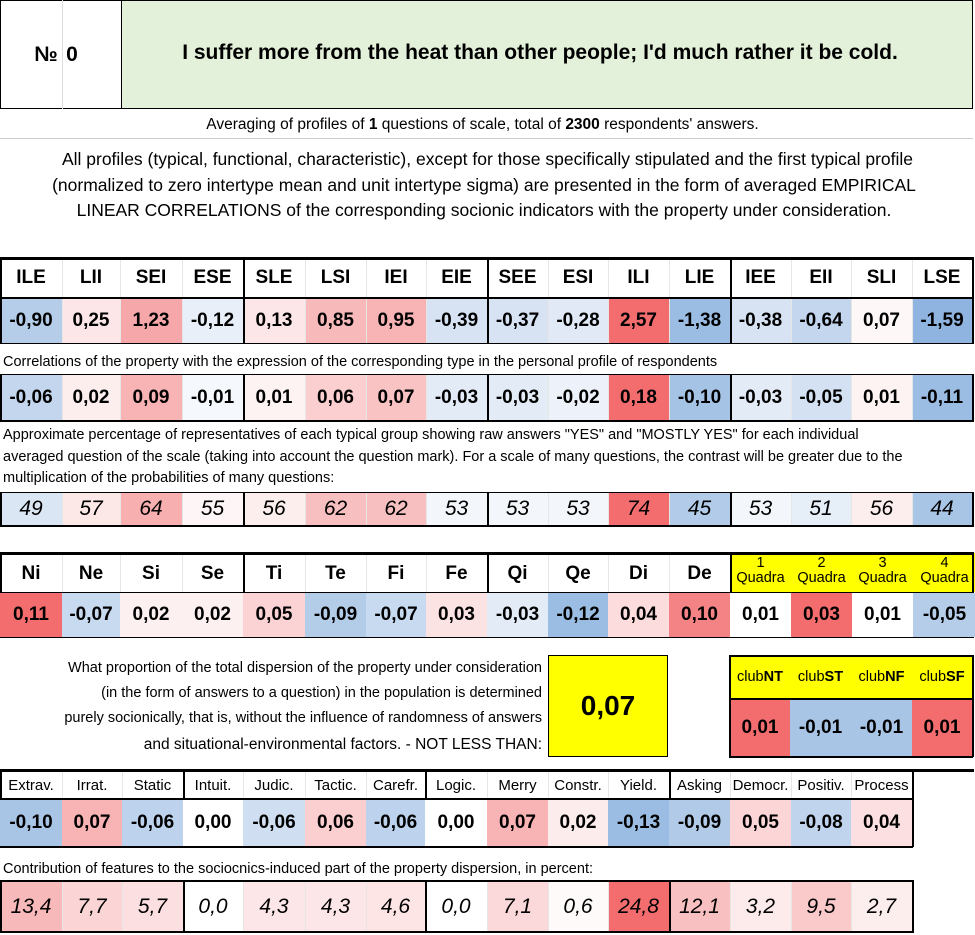  I want to click on function-value-9: -0,12, so click(578, 615).